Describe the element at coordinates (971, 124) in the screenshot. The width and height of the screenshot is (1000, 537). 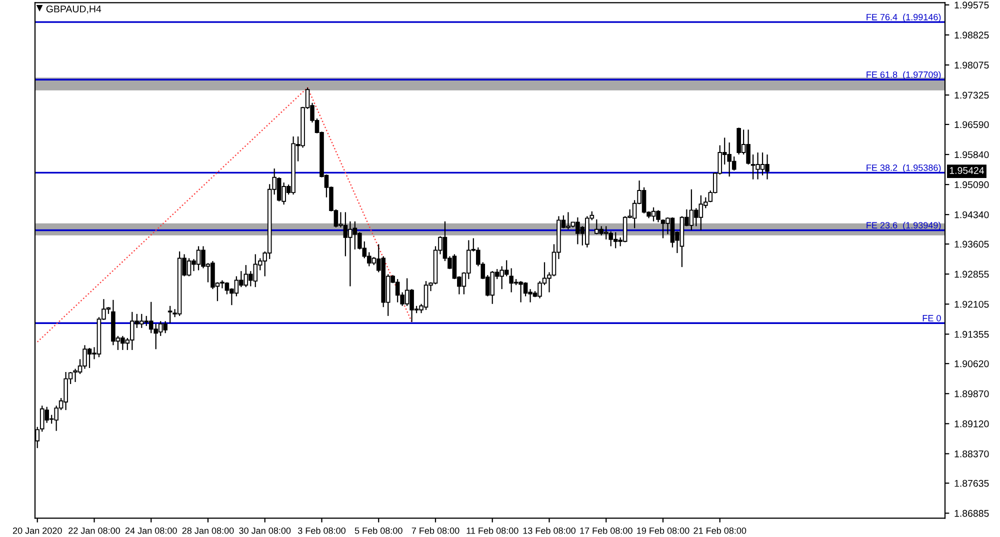
I see `y-tick-label: 1.96590` at that location.